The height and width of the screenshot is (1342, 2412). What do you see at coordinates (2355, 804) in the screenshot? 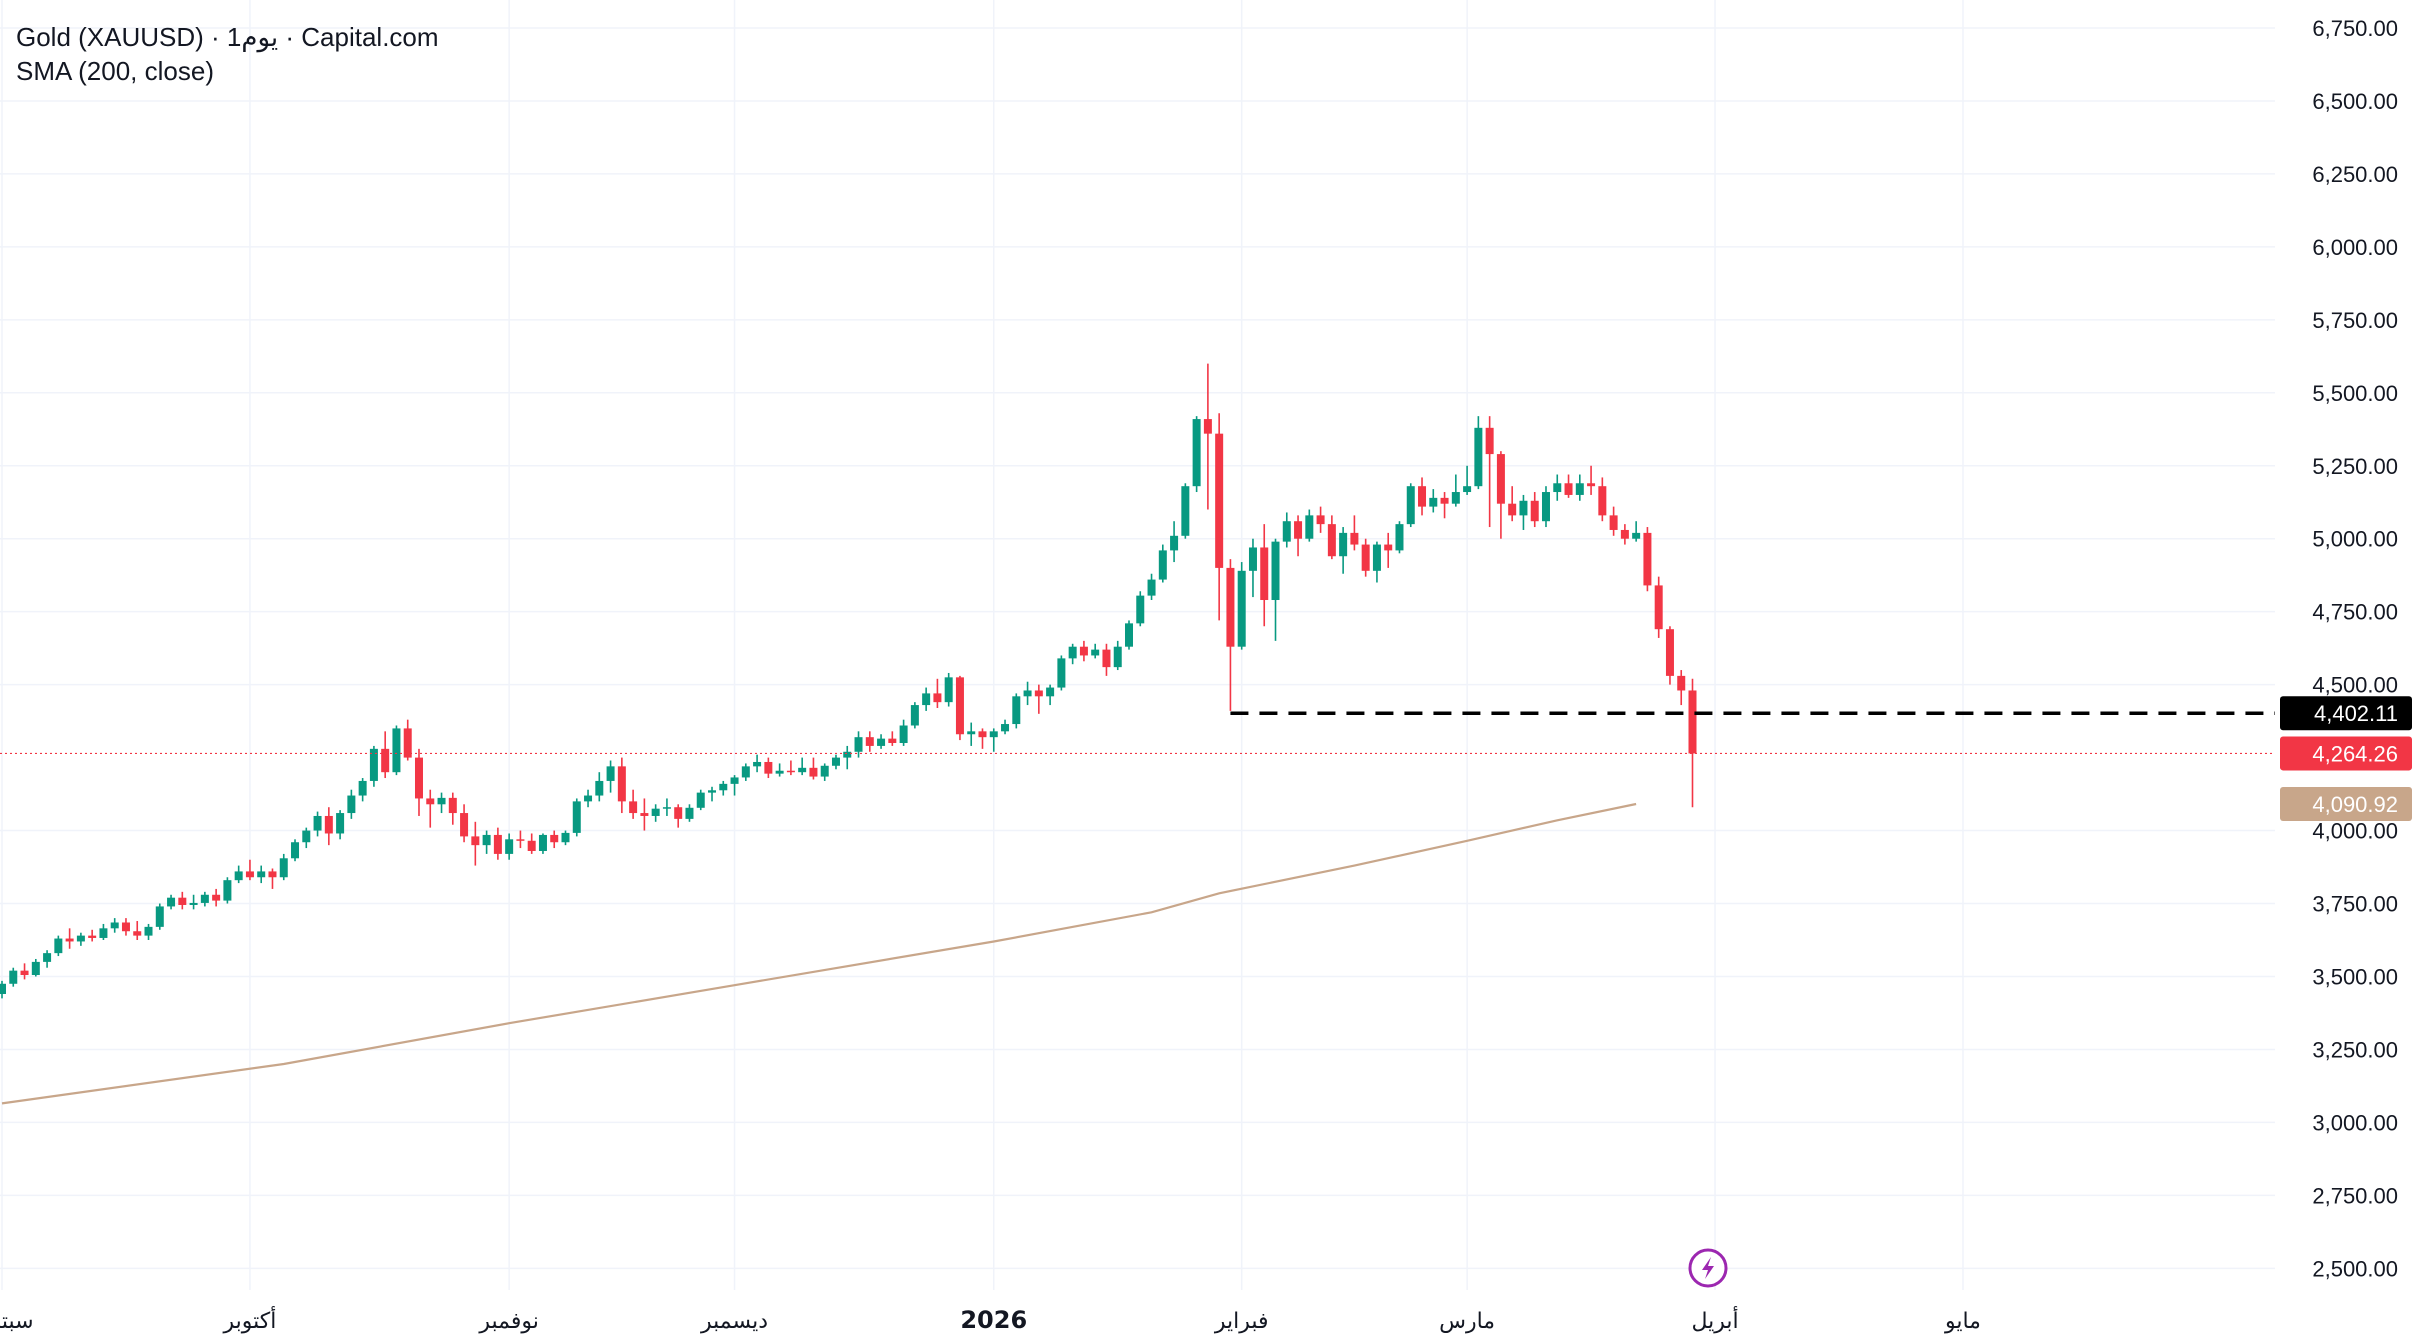
I see `sma-badge: 4,090.92` at bounding box center [2355, 804].